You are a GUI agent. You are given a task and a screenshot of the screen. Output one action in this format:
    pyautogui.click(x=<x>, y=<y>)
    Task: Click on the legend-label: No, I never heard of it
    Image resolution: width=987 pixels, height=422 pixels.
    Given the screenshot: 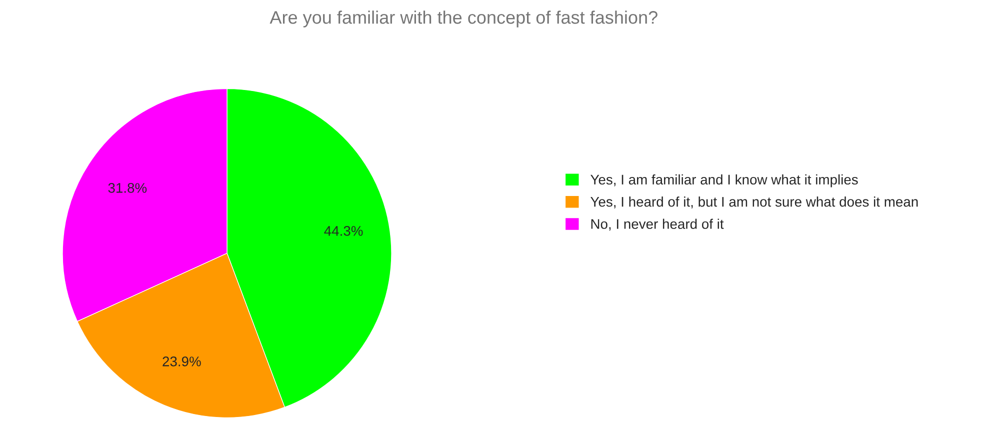 What is the action you would take?
    pyautogui.click(x=657, y=224)
    